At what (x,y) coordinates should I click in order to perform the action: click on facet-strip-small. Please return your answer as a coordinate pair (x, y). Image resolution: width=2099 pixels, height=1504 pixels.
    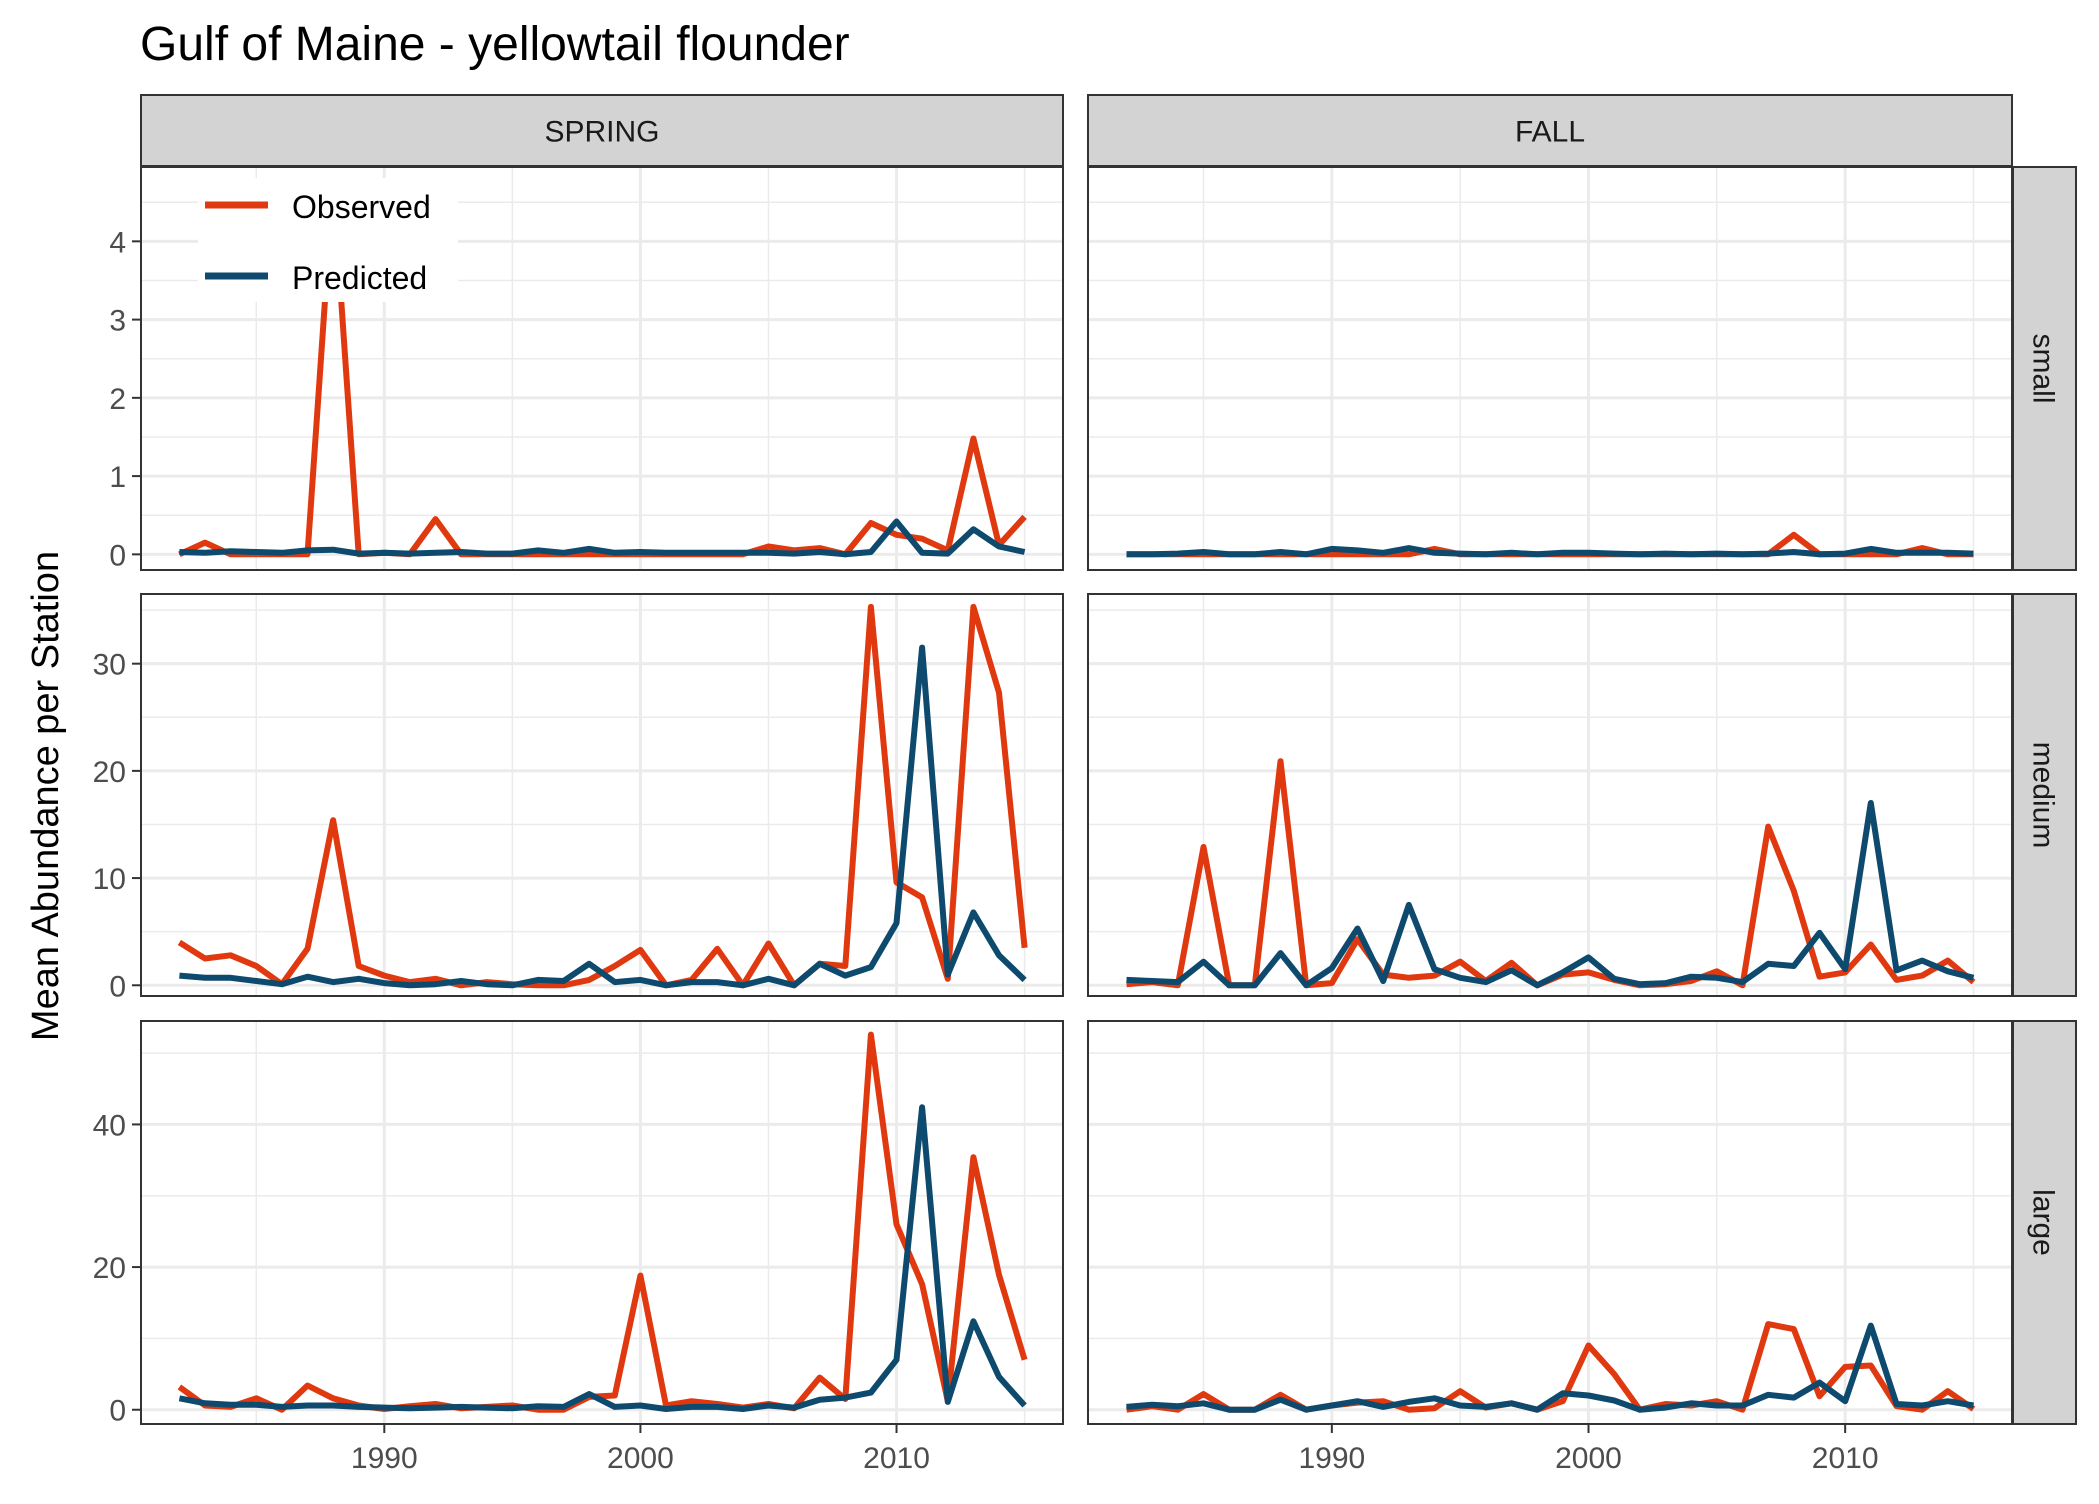
    Looking at the image, I should click on (2044, 368).